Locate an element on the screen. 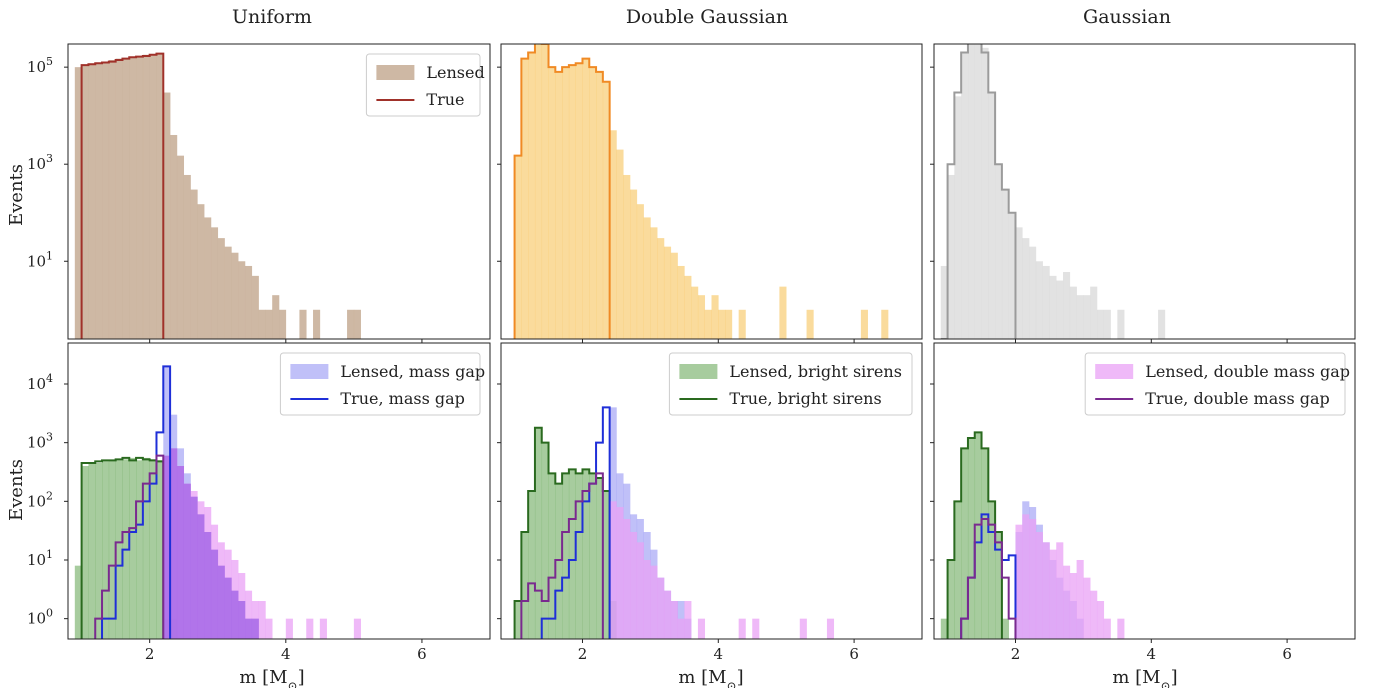 The width and height of the screenshot is (1376, 688). legend-label: True, bright sirens is located at coordinates (805, 398).